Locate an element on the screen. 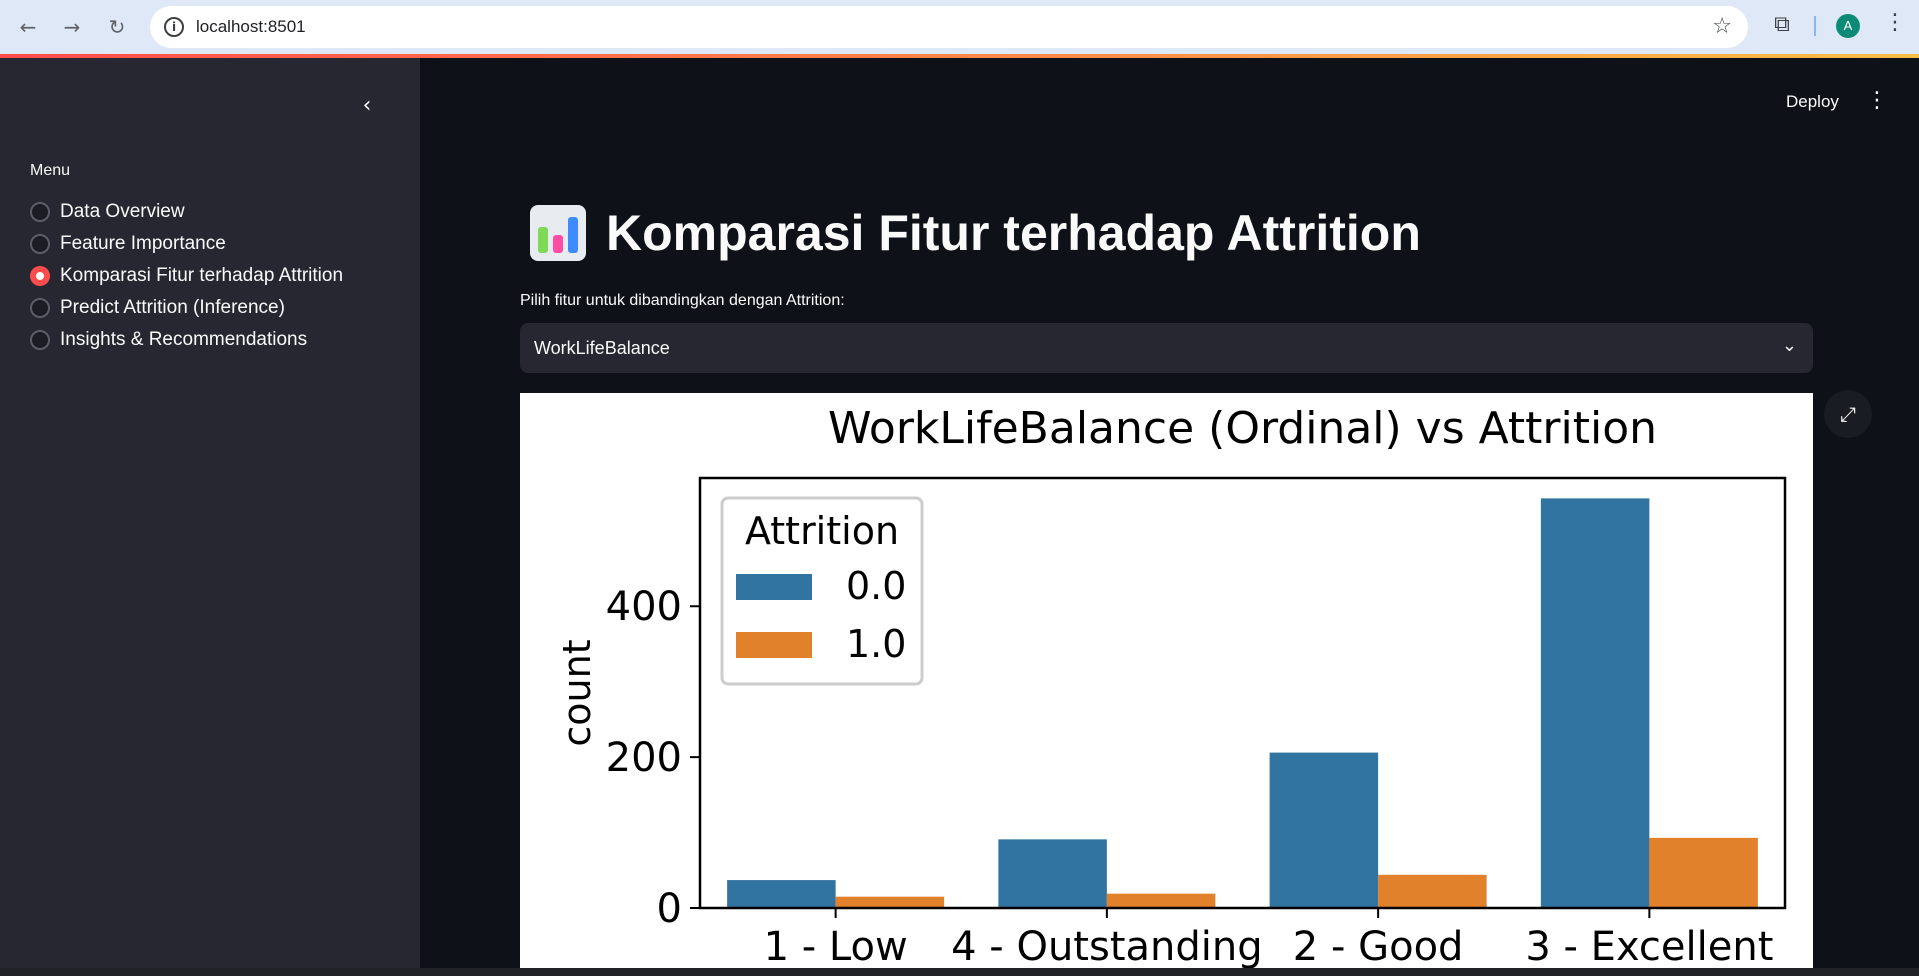 The height and width of the screenshot is (976, 1919). x-tick-label: 4 - Outstanding is located at coordinates (1106, 946).